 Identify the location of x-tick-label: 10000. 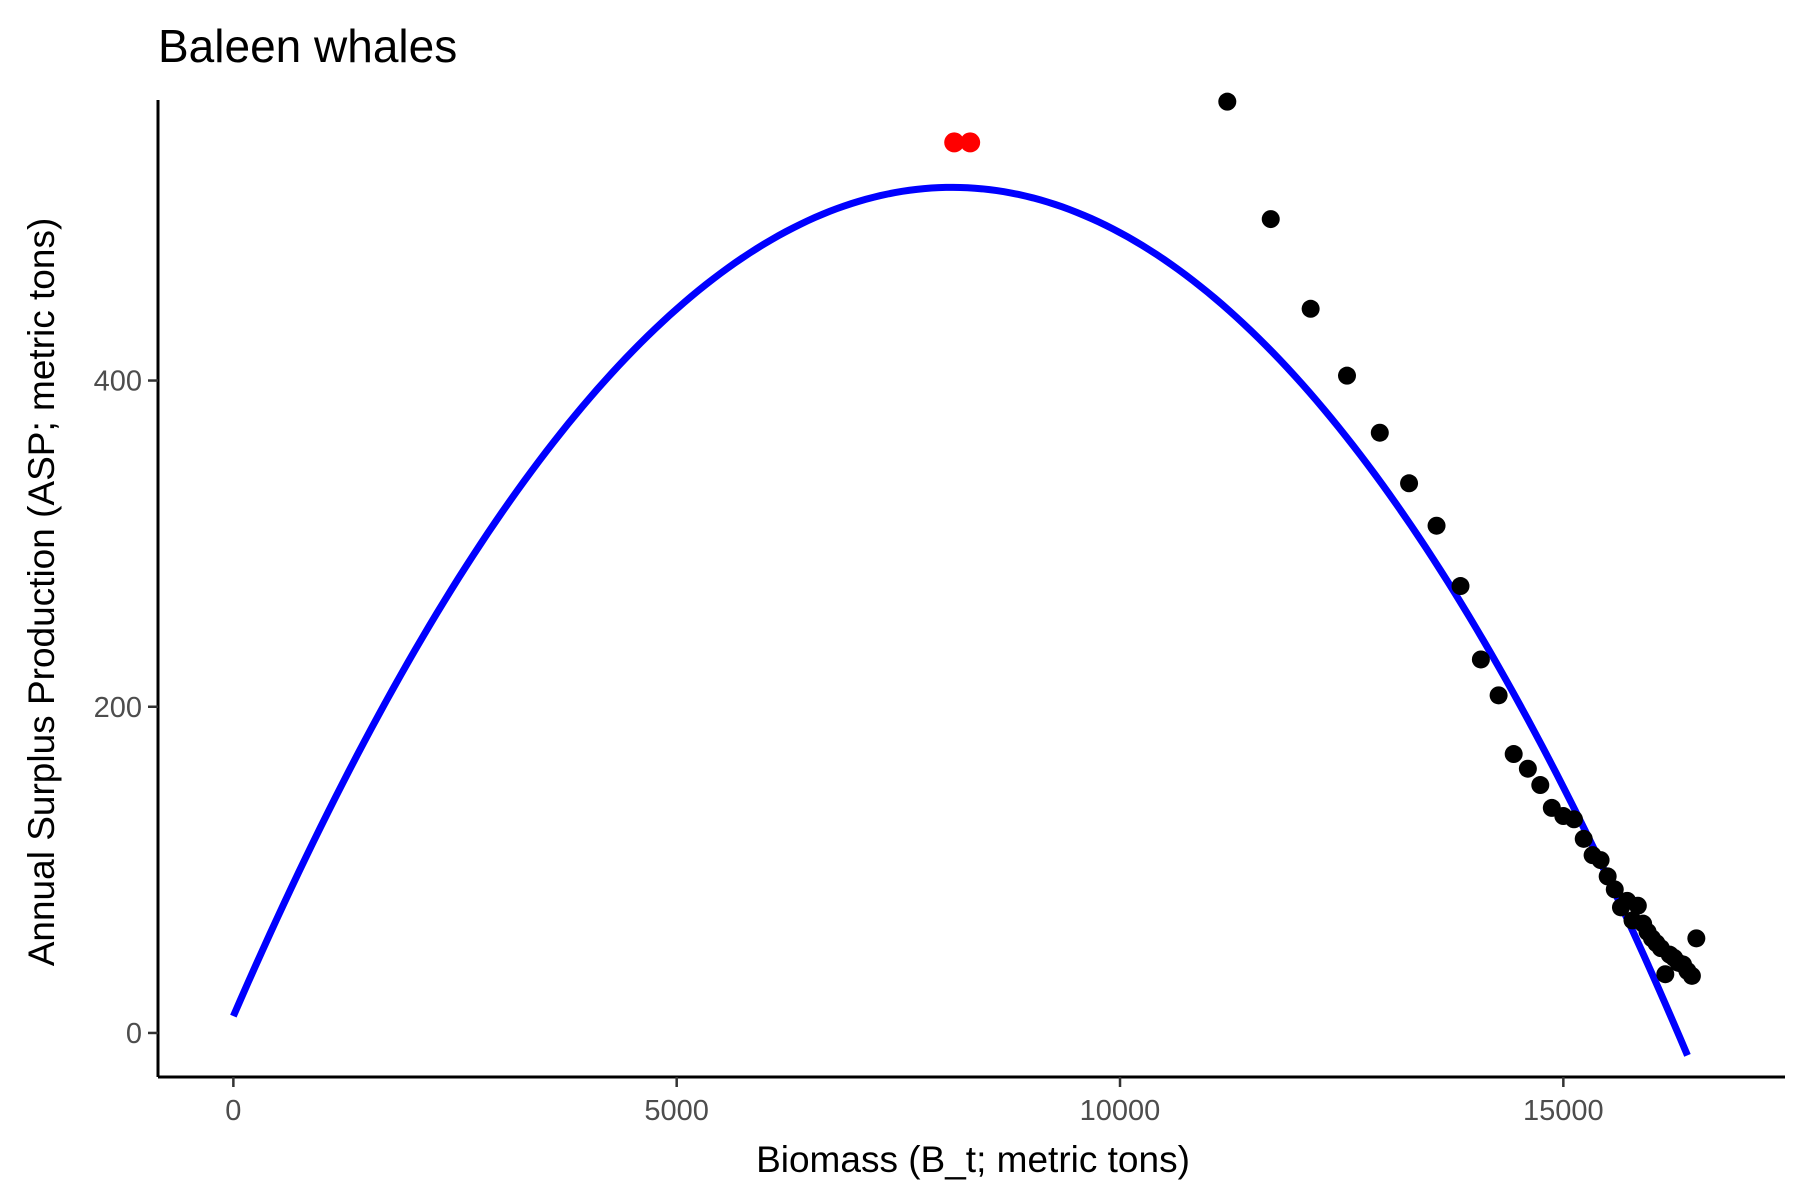
(1120, 1111).